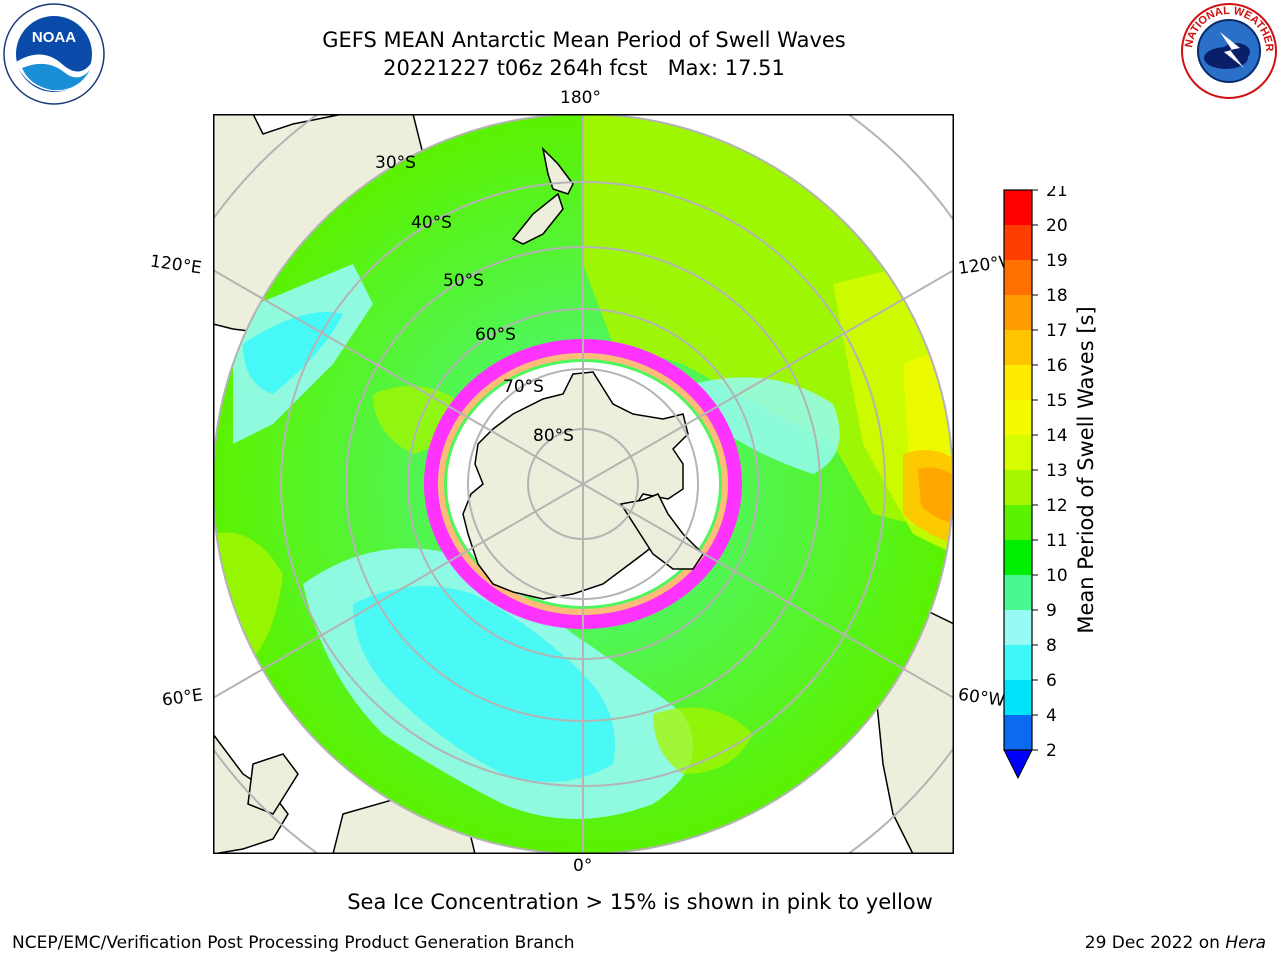 The image size is (1280, 960). What do you see at coordinates (1018, 764) in the screenshot?
I see `colorbar-under-arrow` at bounding box center [1018, 764].